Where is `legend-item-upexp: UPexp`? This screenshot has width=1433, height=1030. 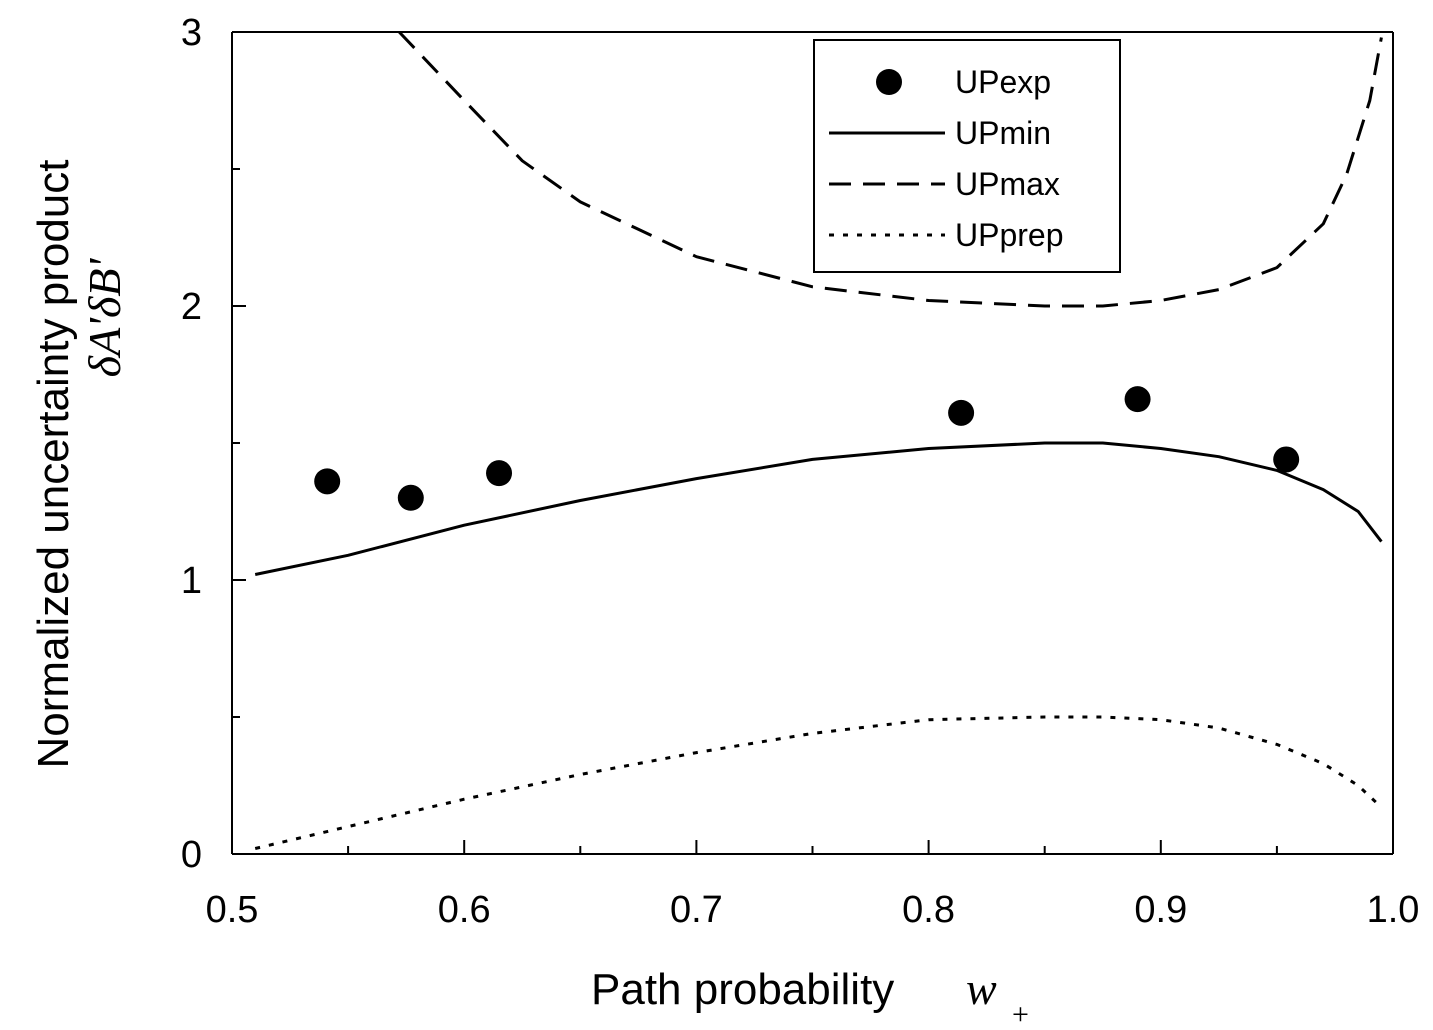 legend-item-upexp: UPexp is located at coordinates (963, 82).